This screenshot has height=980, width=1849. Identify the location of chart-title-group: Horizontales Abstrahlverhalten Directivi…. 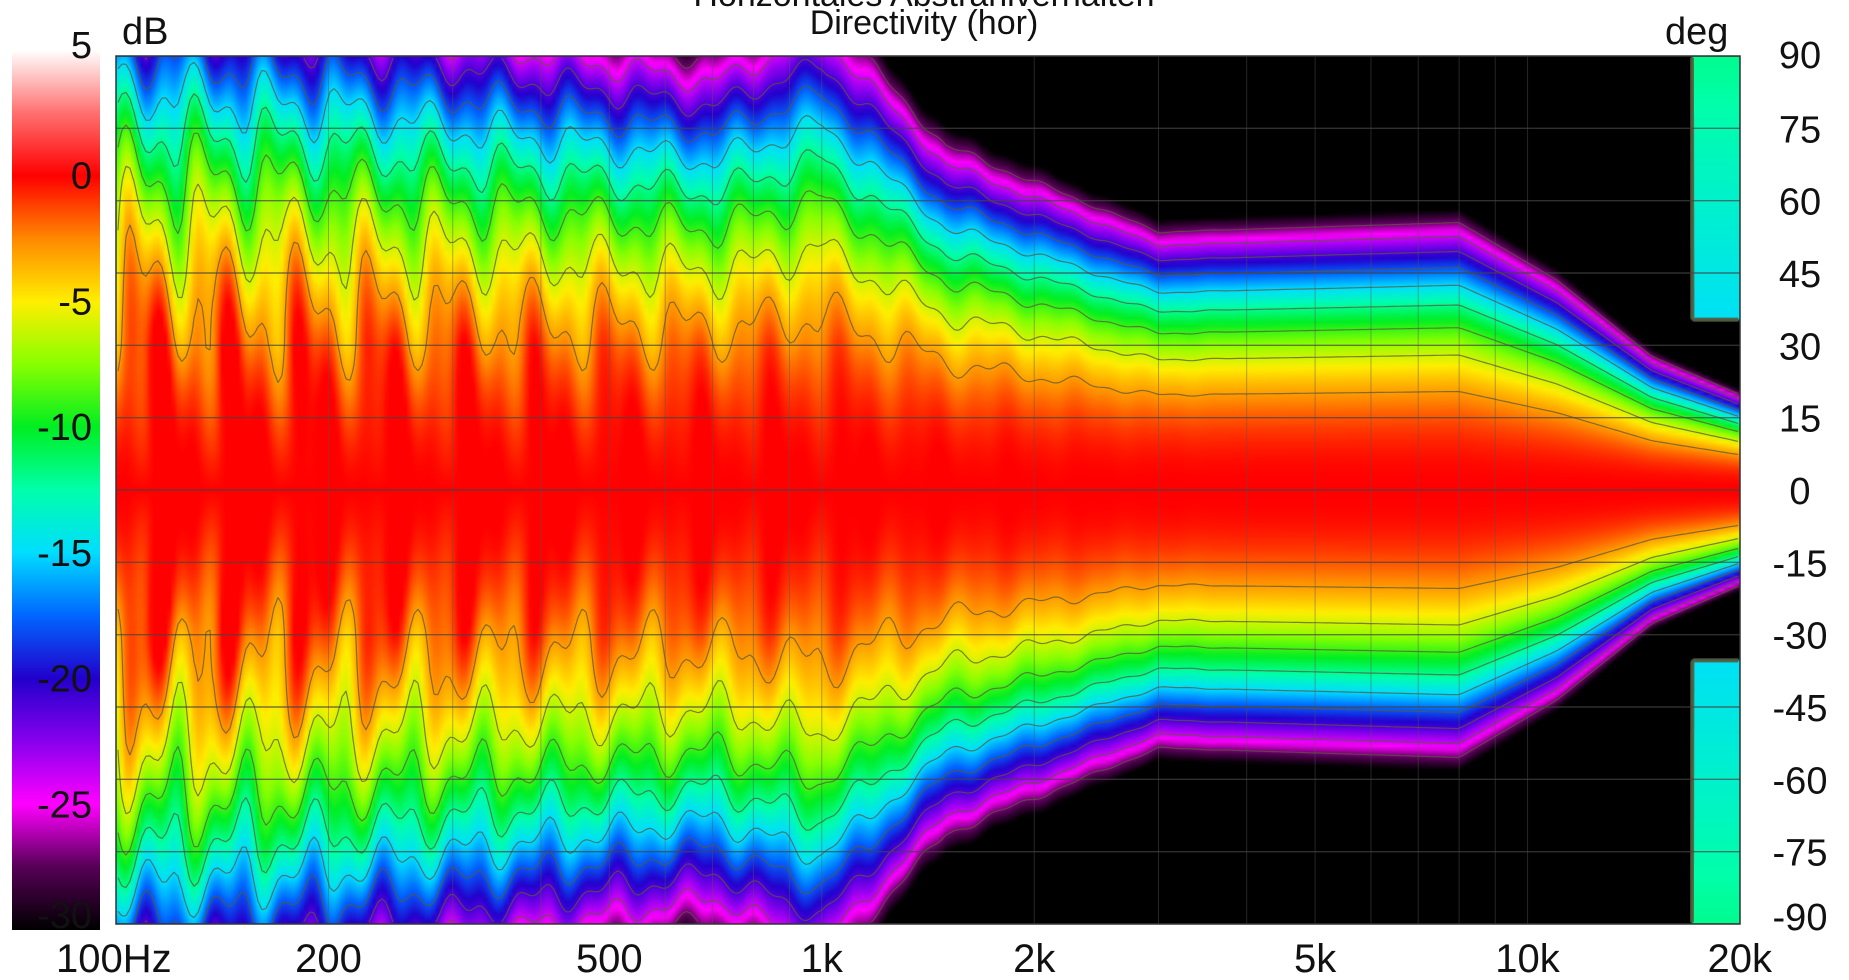
(923, 21).